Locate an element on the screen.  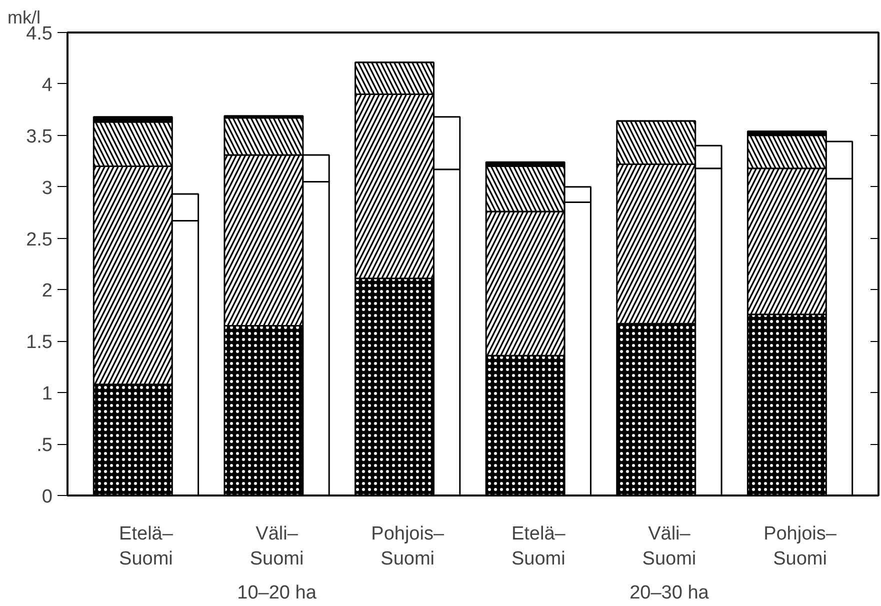
y-tick-label: 0 is located at coordinates (47, 497).